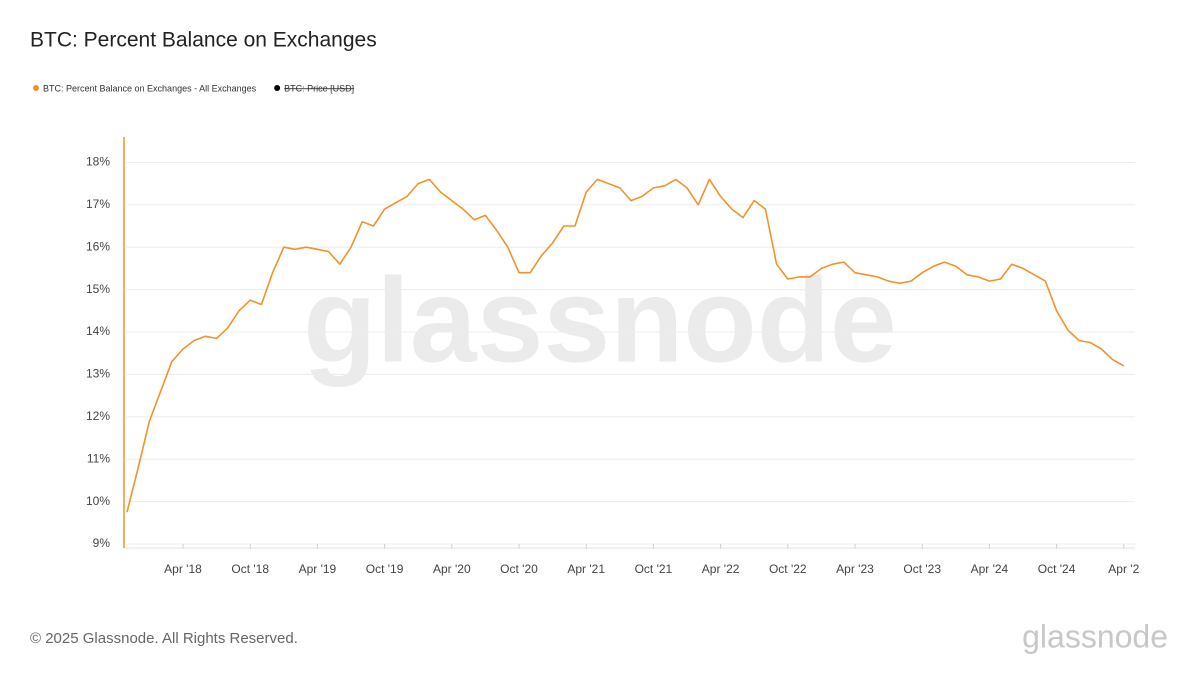  I want to click on x-tick-label: Apr '18, so click(183, 569).